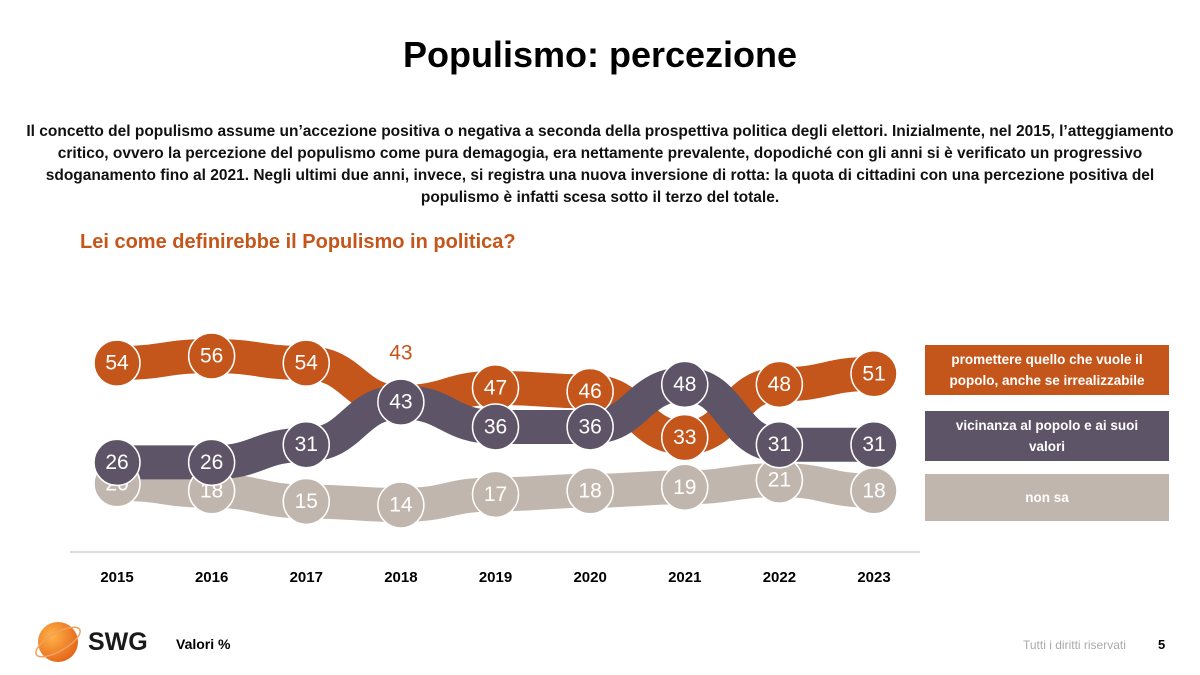 The width and height of the screenshot is (1200, 675). What do you see at coordinates (589, 577) in the screenshot?
I see `x-tick-label: 2020` at bounding box center [589, 577].